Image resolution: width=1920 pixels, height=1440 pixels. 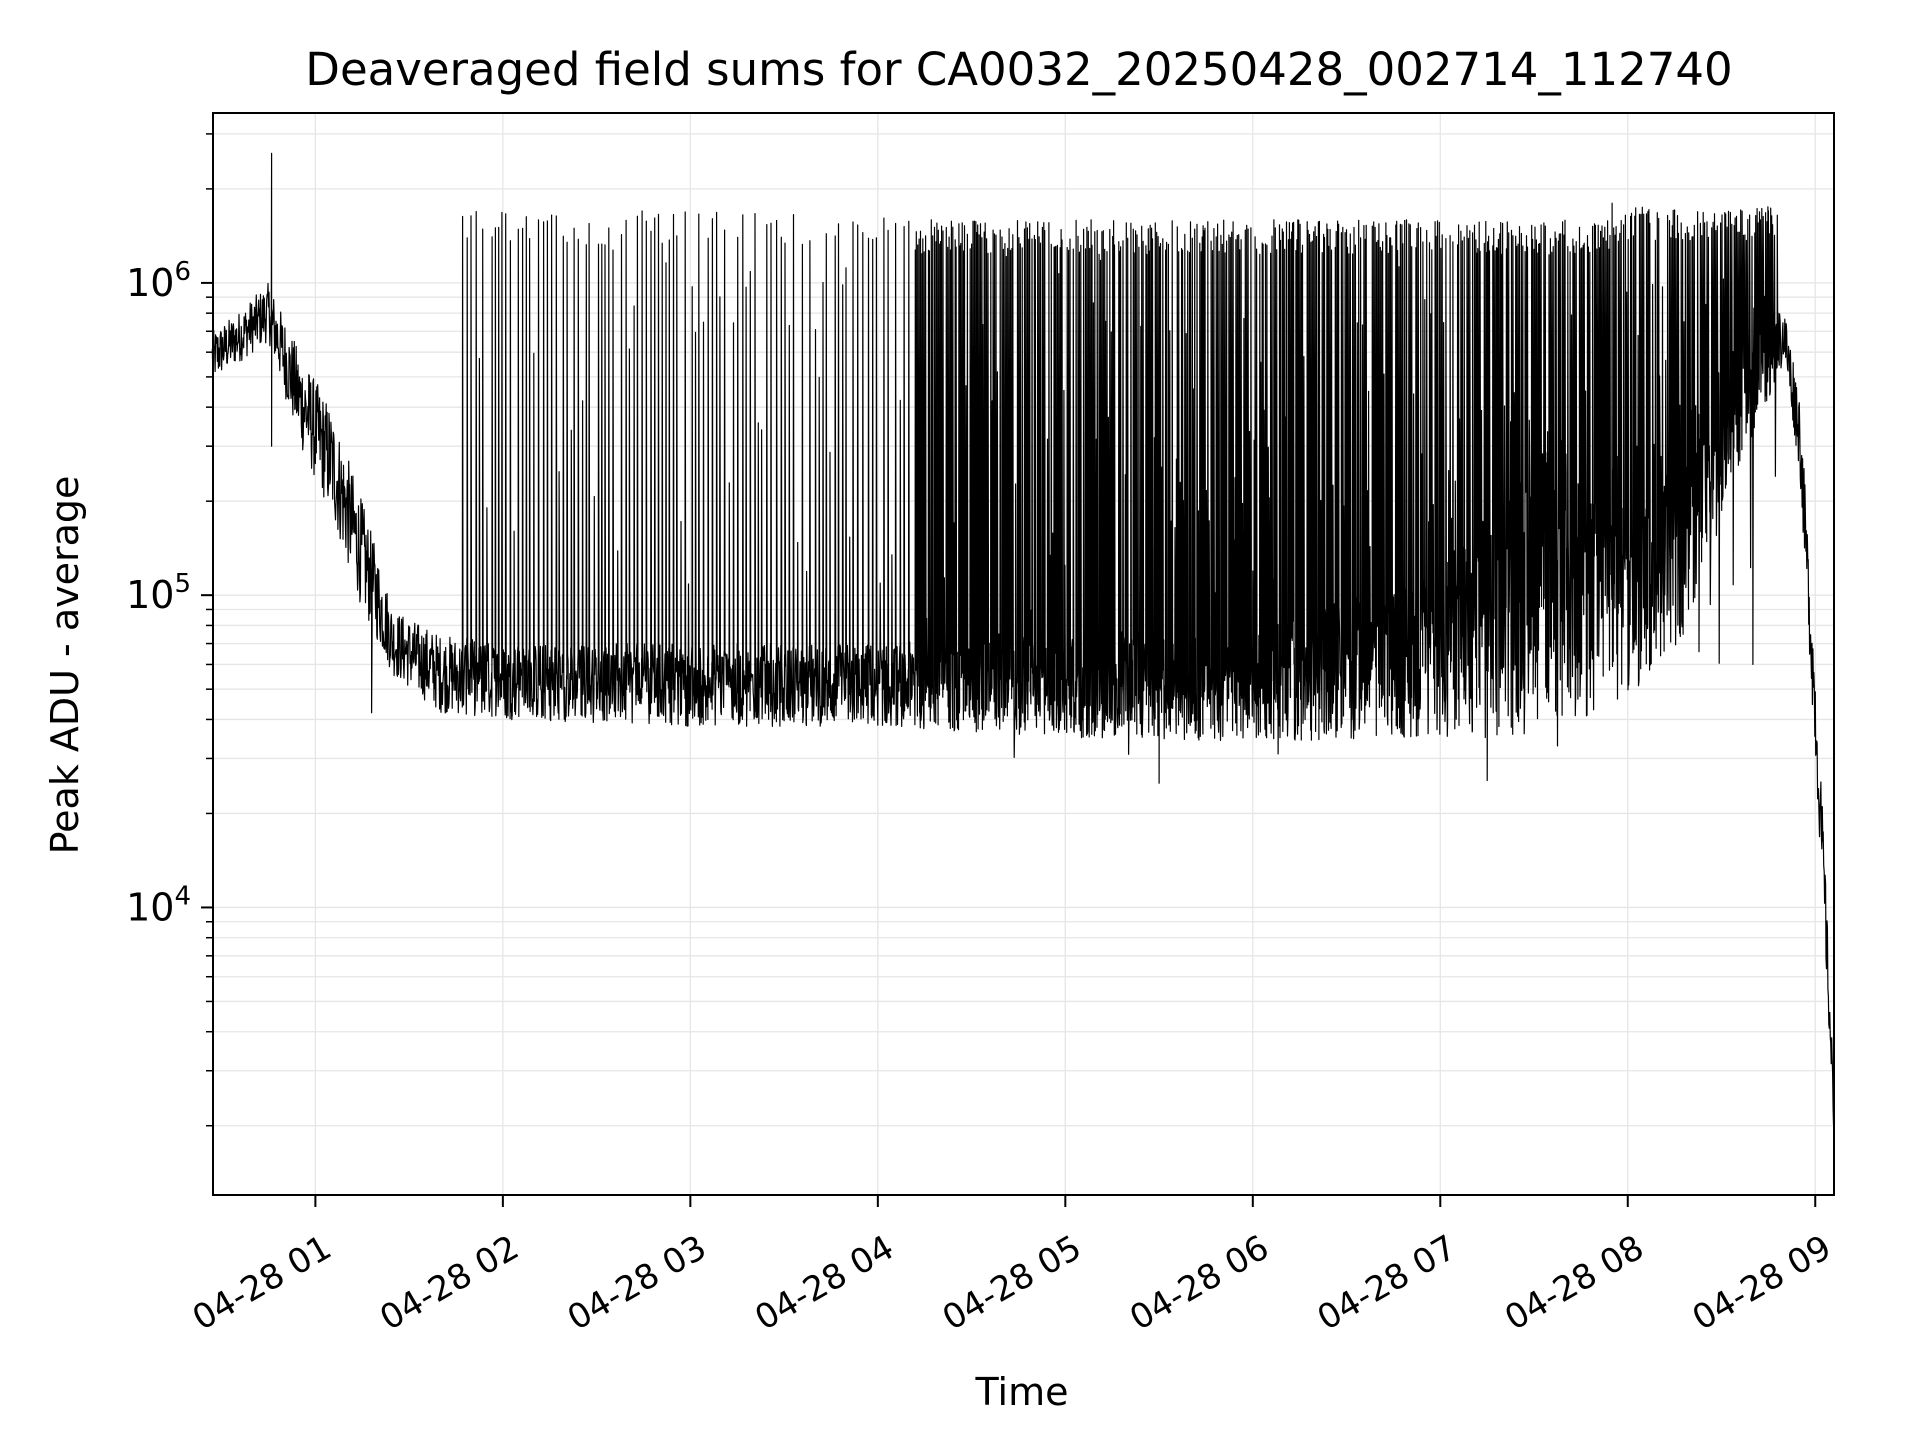 What do you see at coordinates (65, 665) in the screenshot?
I see `y-axis-label: Peak ADU - average` at bounding box center [65, 665].